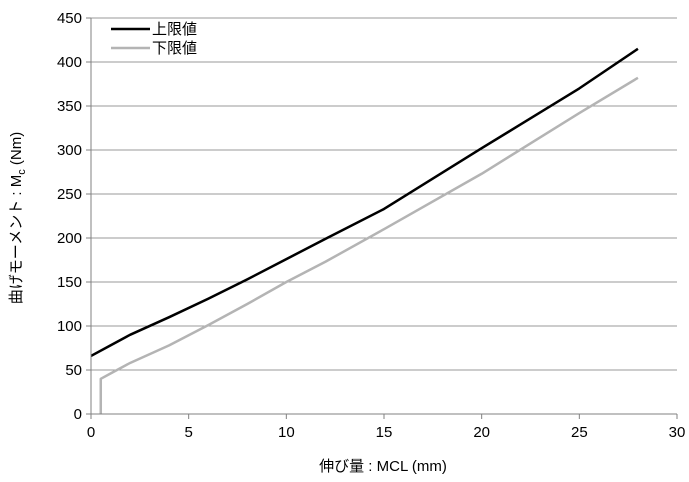 This screenshot has width=689, height=482. What do you see at coordinates (69, 106) in the screenshot?
I see `y-tick-label: 350` at bounding box center [69, 106].